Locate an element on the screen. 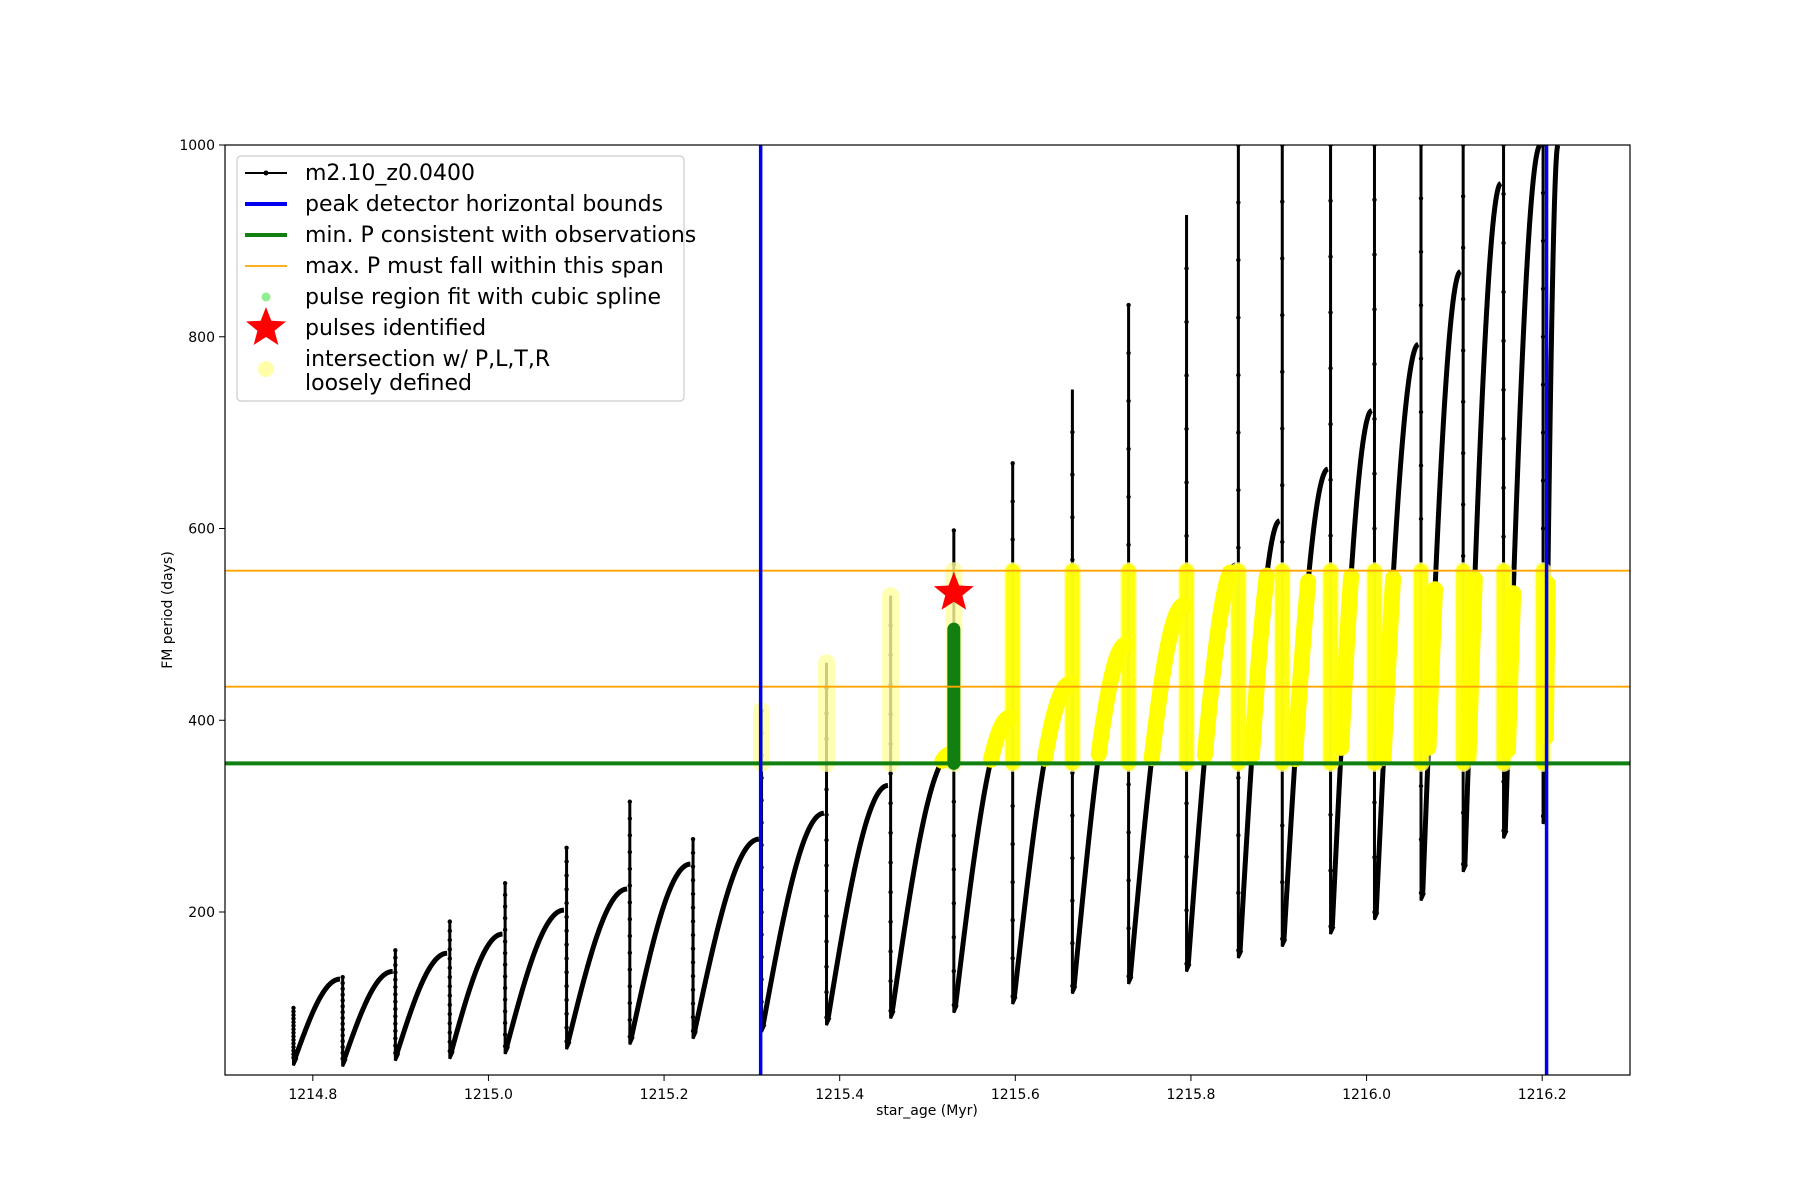 The height and width of the screenshot is (1200, 1800). legend-label: intersection w/ P,L,T,R is located at coordinates (427, 359).